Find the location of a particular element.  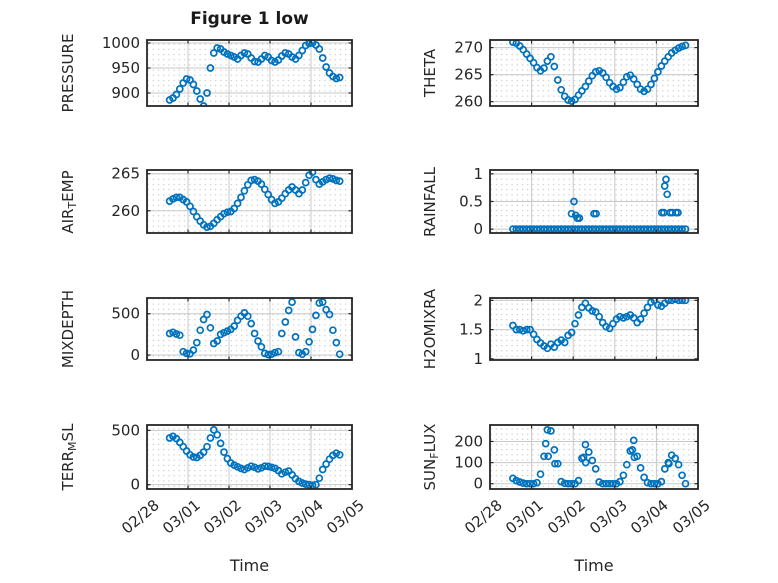

minor-grid-terr_msl is located at coordinates (249, 457).